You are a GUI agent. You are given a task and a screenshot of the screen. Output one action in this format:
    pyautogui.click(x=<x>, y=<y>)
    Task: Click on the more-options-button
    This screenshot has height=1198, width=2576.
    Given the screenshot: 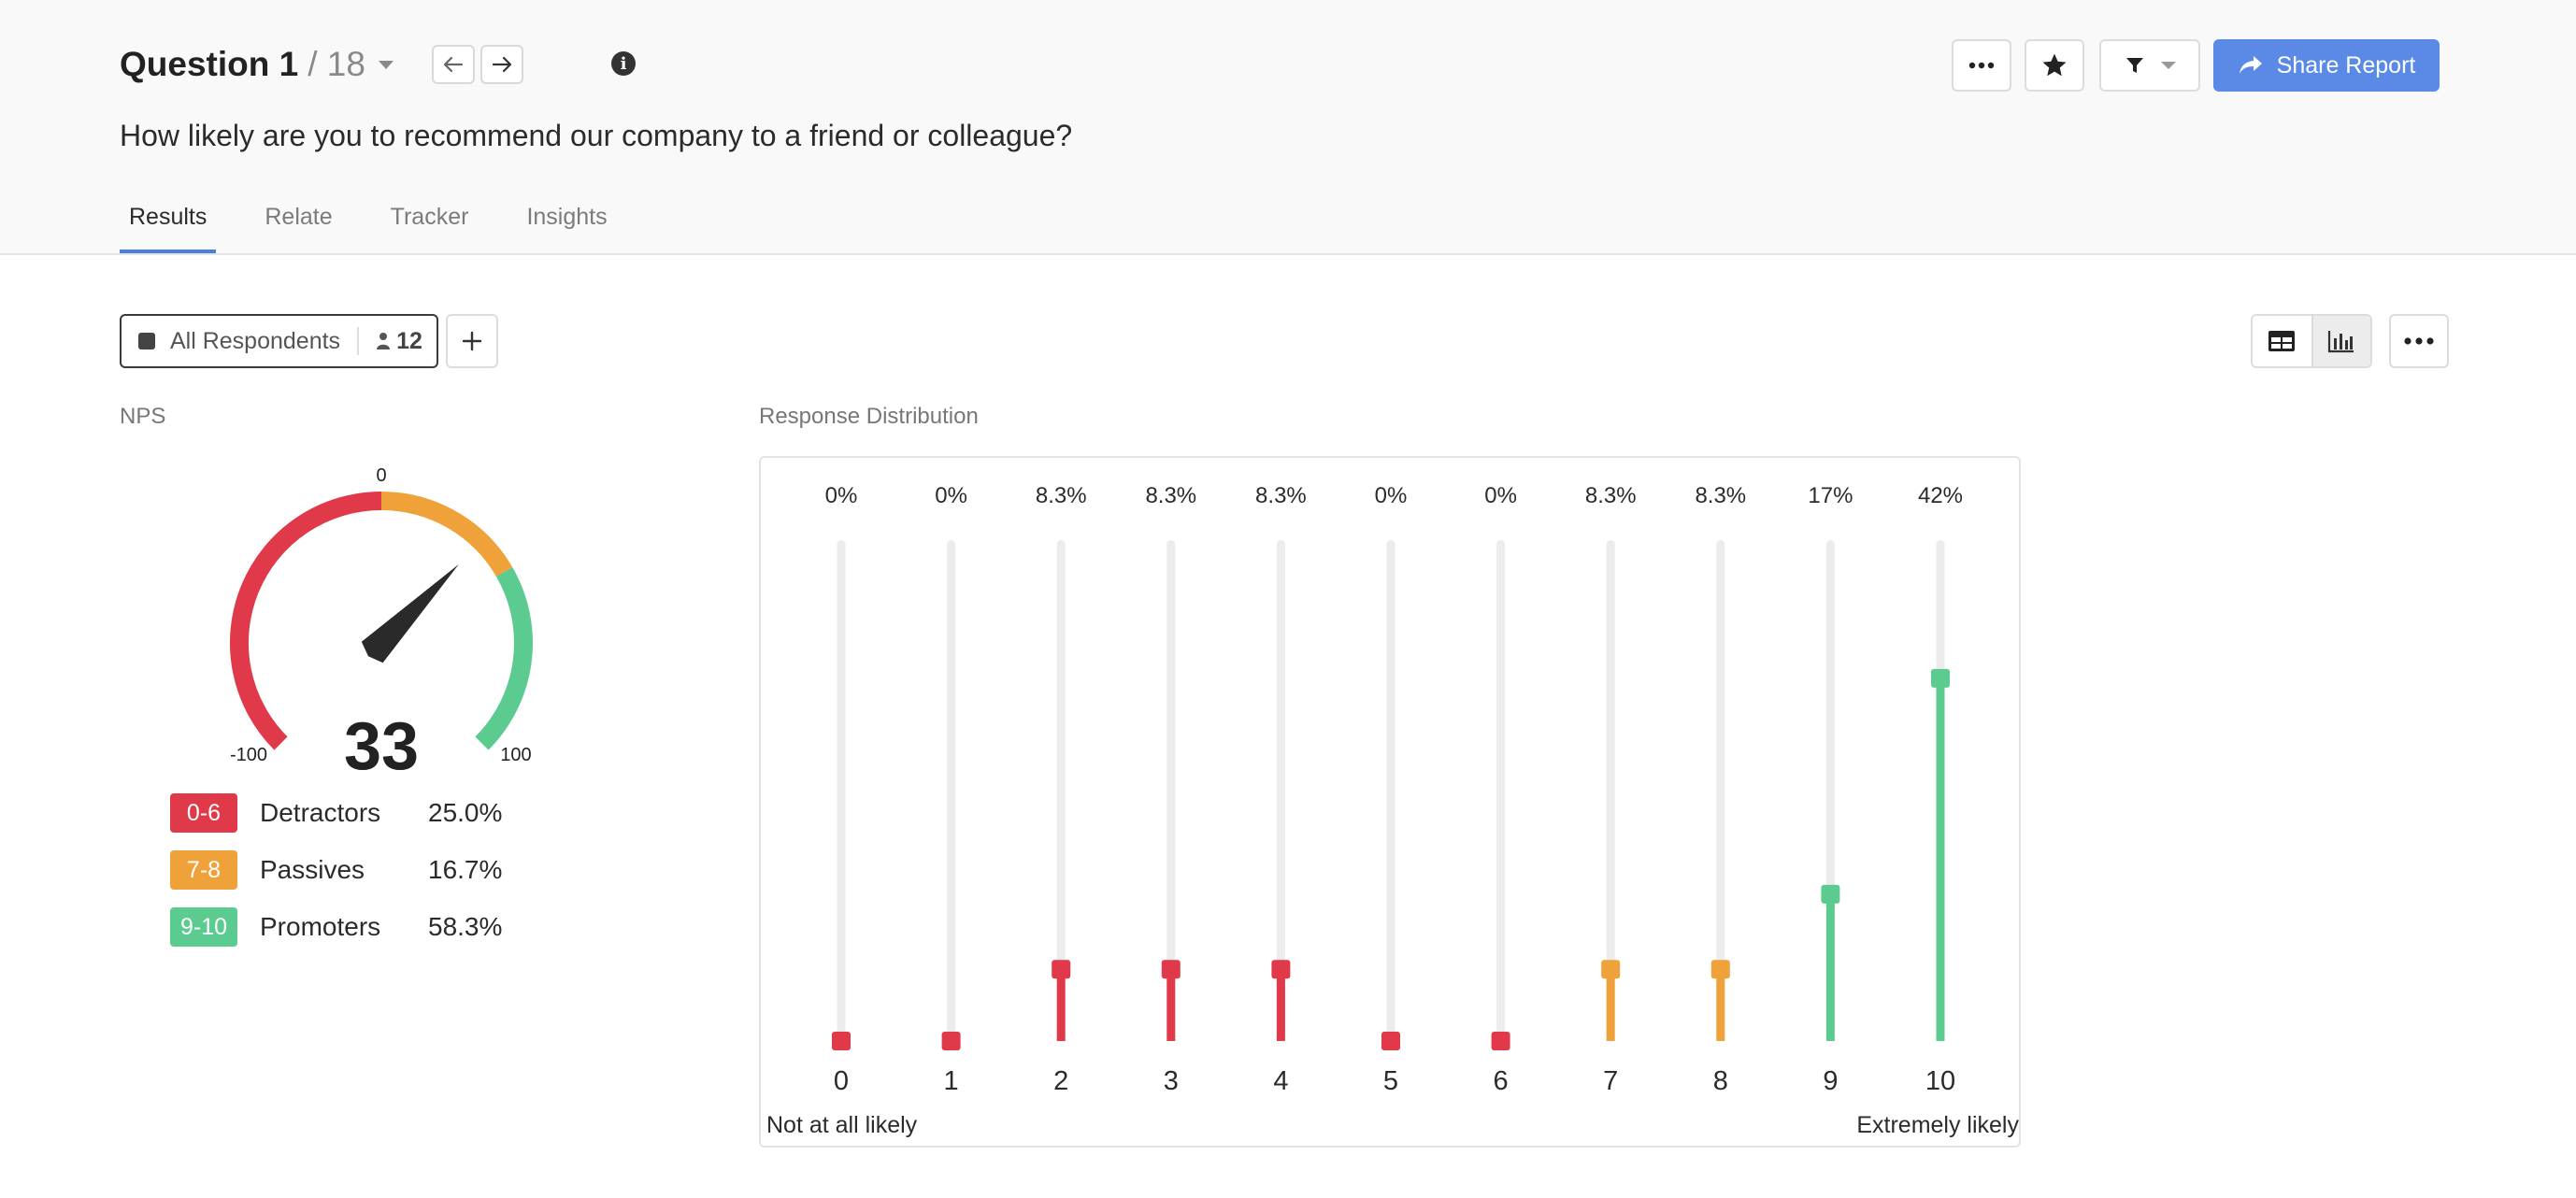 What is the action you would take?
    pyautogui.click(x=1981, y=65)
    